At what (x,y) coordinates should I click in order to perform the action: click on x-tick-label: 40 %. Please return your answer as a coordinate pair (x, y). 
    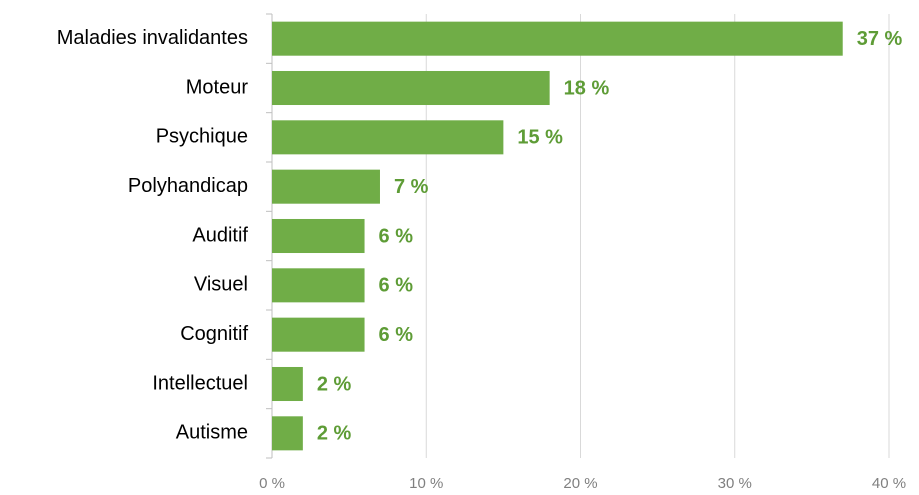
    Looking at the image, I should click on (889, 483).